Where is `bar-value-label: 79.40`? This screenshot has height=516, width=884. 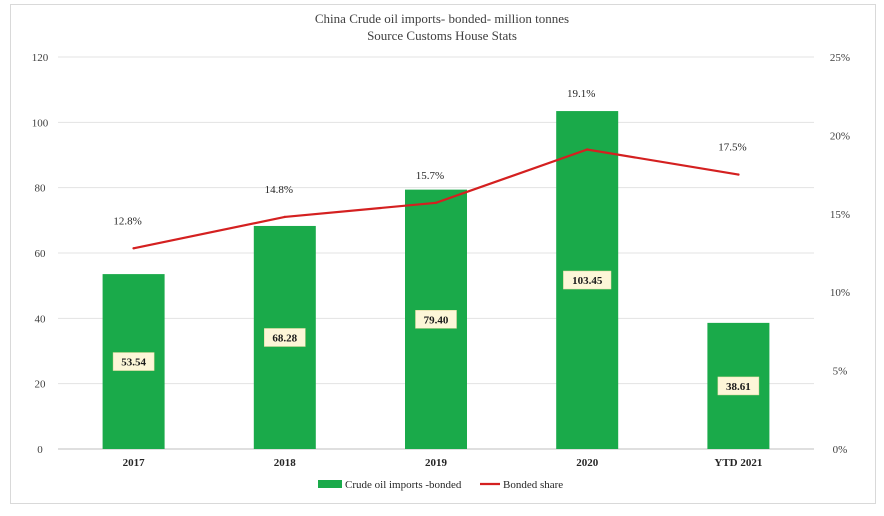 bar-value-label: 79.40 is located at coordinates (436, 320).